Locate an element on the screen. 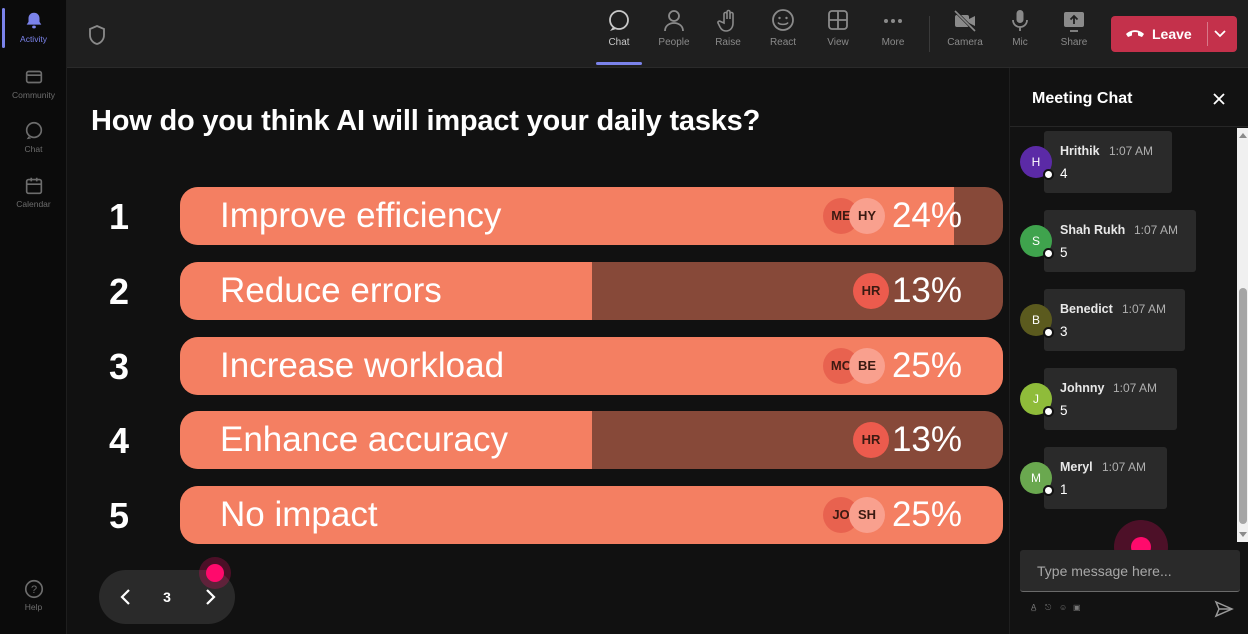  voter-avatar: HY is located at coordinates (867, 216).